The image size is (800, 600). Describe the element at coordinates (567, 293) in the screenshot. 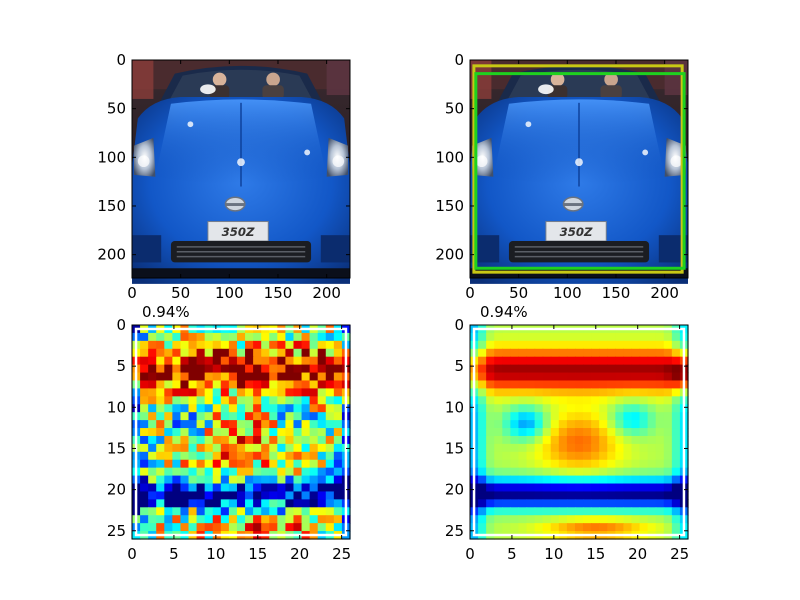

I see `x-tick-label: 100` at that location.